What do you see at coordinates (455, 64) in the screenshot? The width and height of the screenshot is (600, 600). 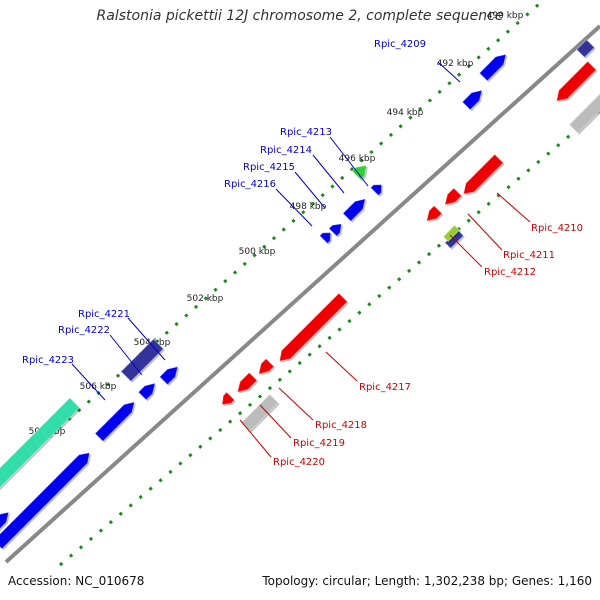 I see `ruler-tick-label: 492 kbp` at bounding box center [455, 64].